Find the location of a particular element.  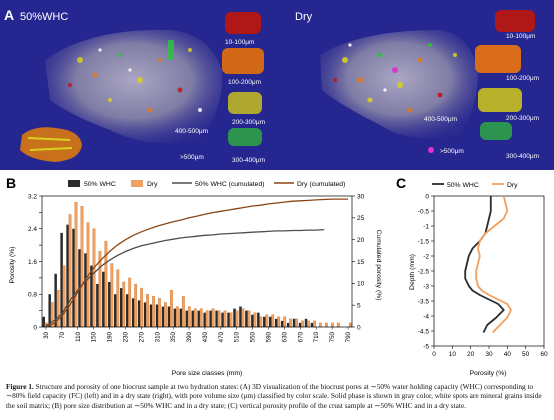

left-sample-title: 50%WHC is located at coordinates (44, 17).